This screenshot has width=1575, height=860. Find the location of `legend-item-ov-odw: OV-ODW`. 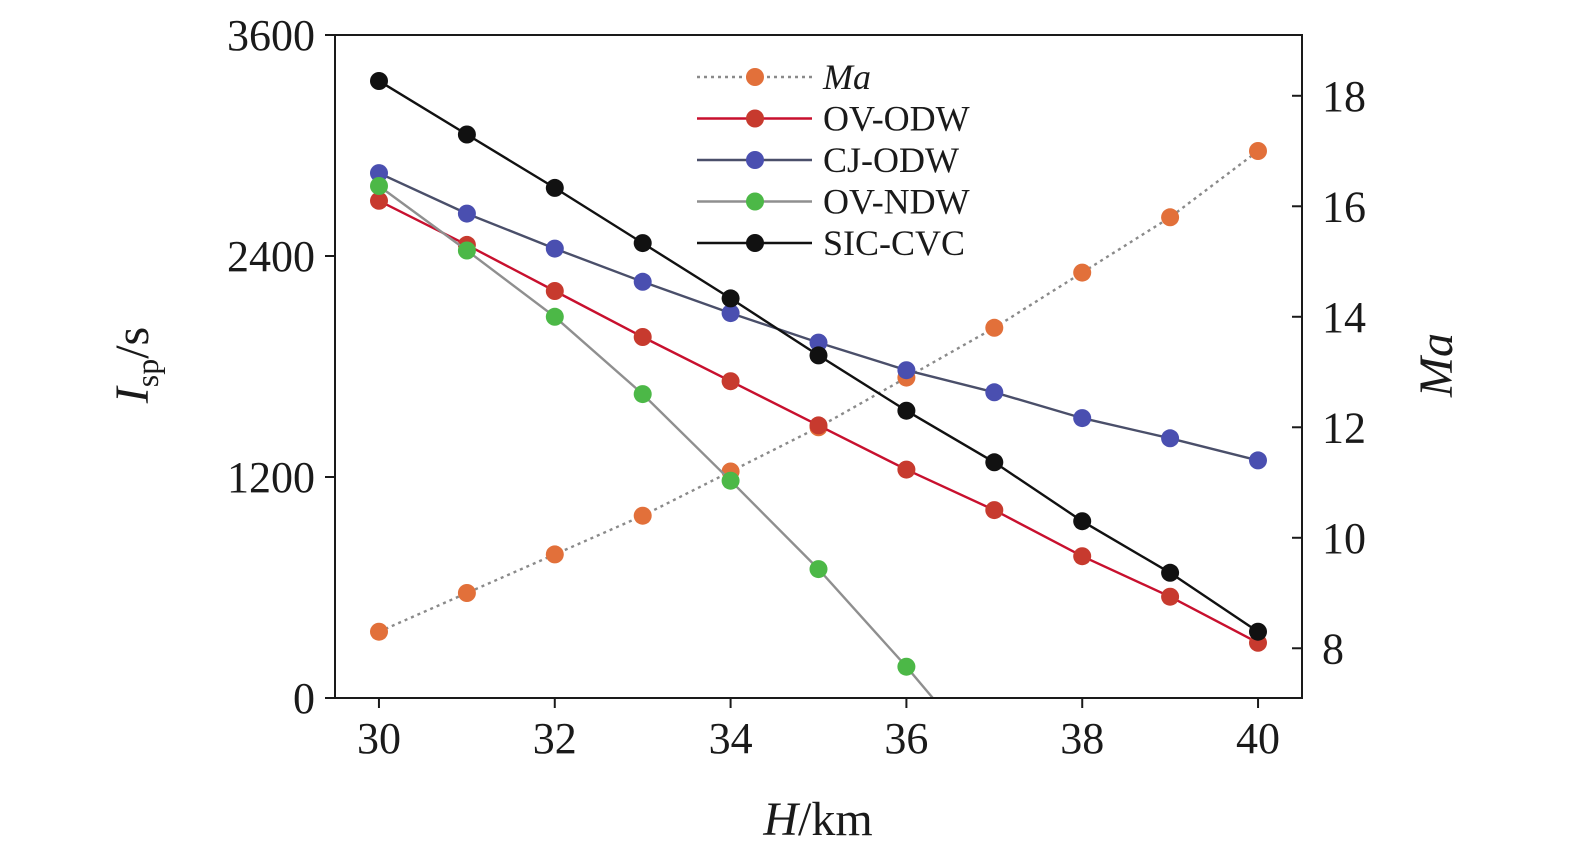

legend-item-ov-odw: OV-ODW is located at coordinates (833, 119).